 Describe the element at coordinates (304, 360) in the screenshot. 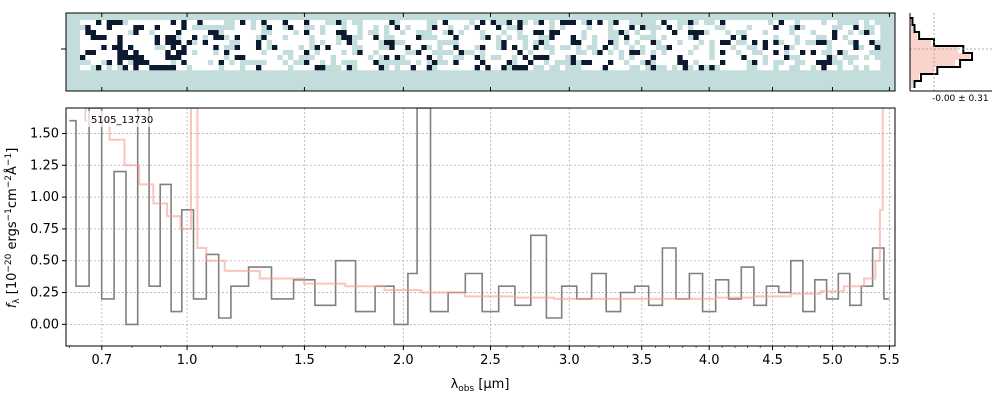

I see `x-tick-label: 1.5` at that location.